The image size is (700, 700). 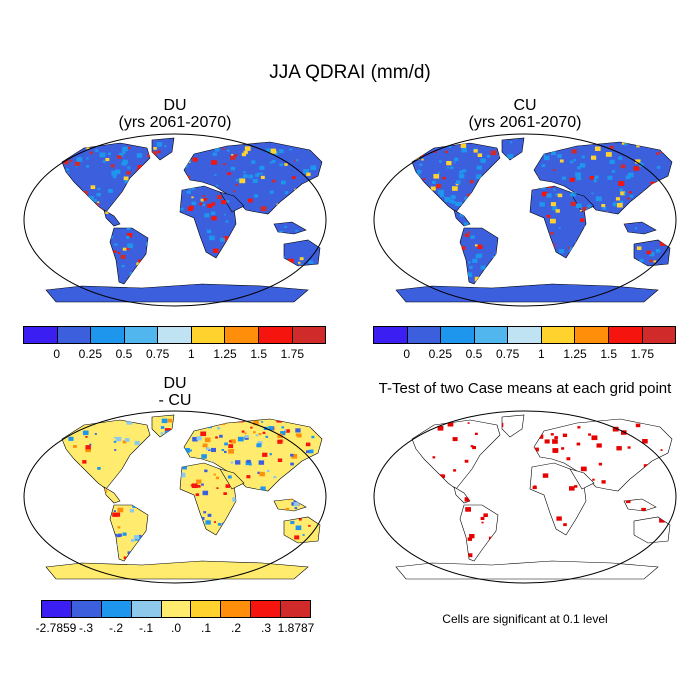 I want to click on map-diff, so click(x=175, y=497).